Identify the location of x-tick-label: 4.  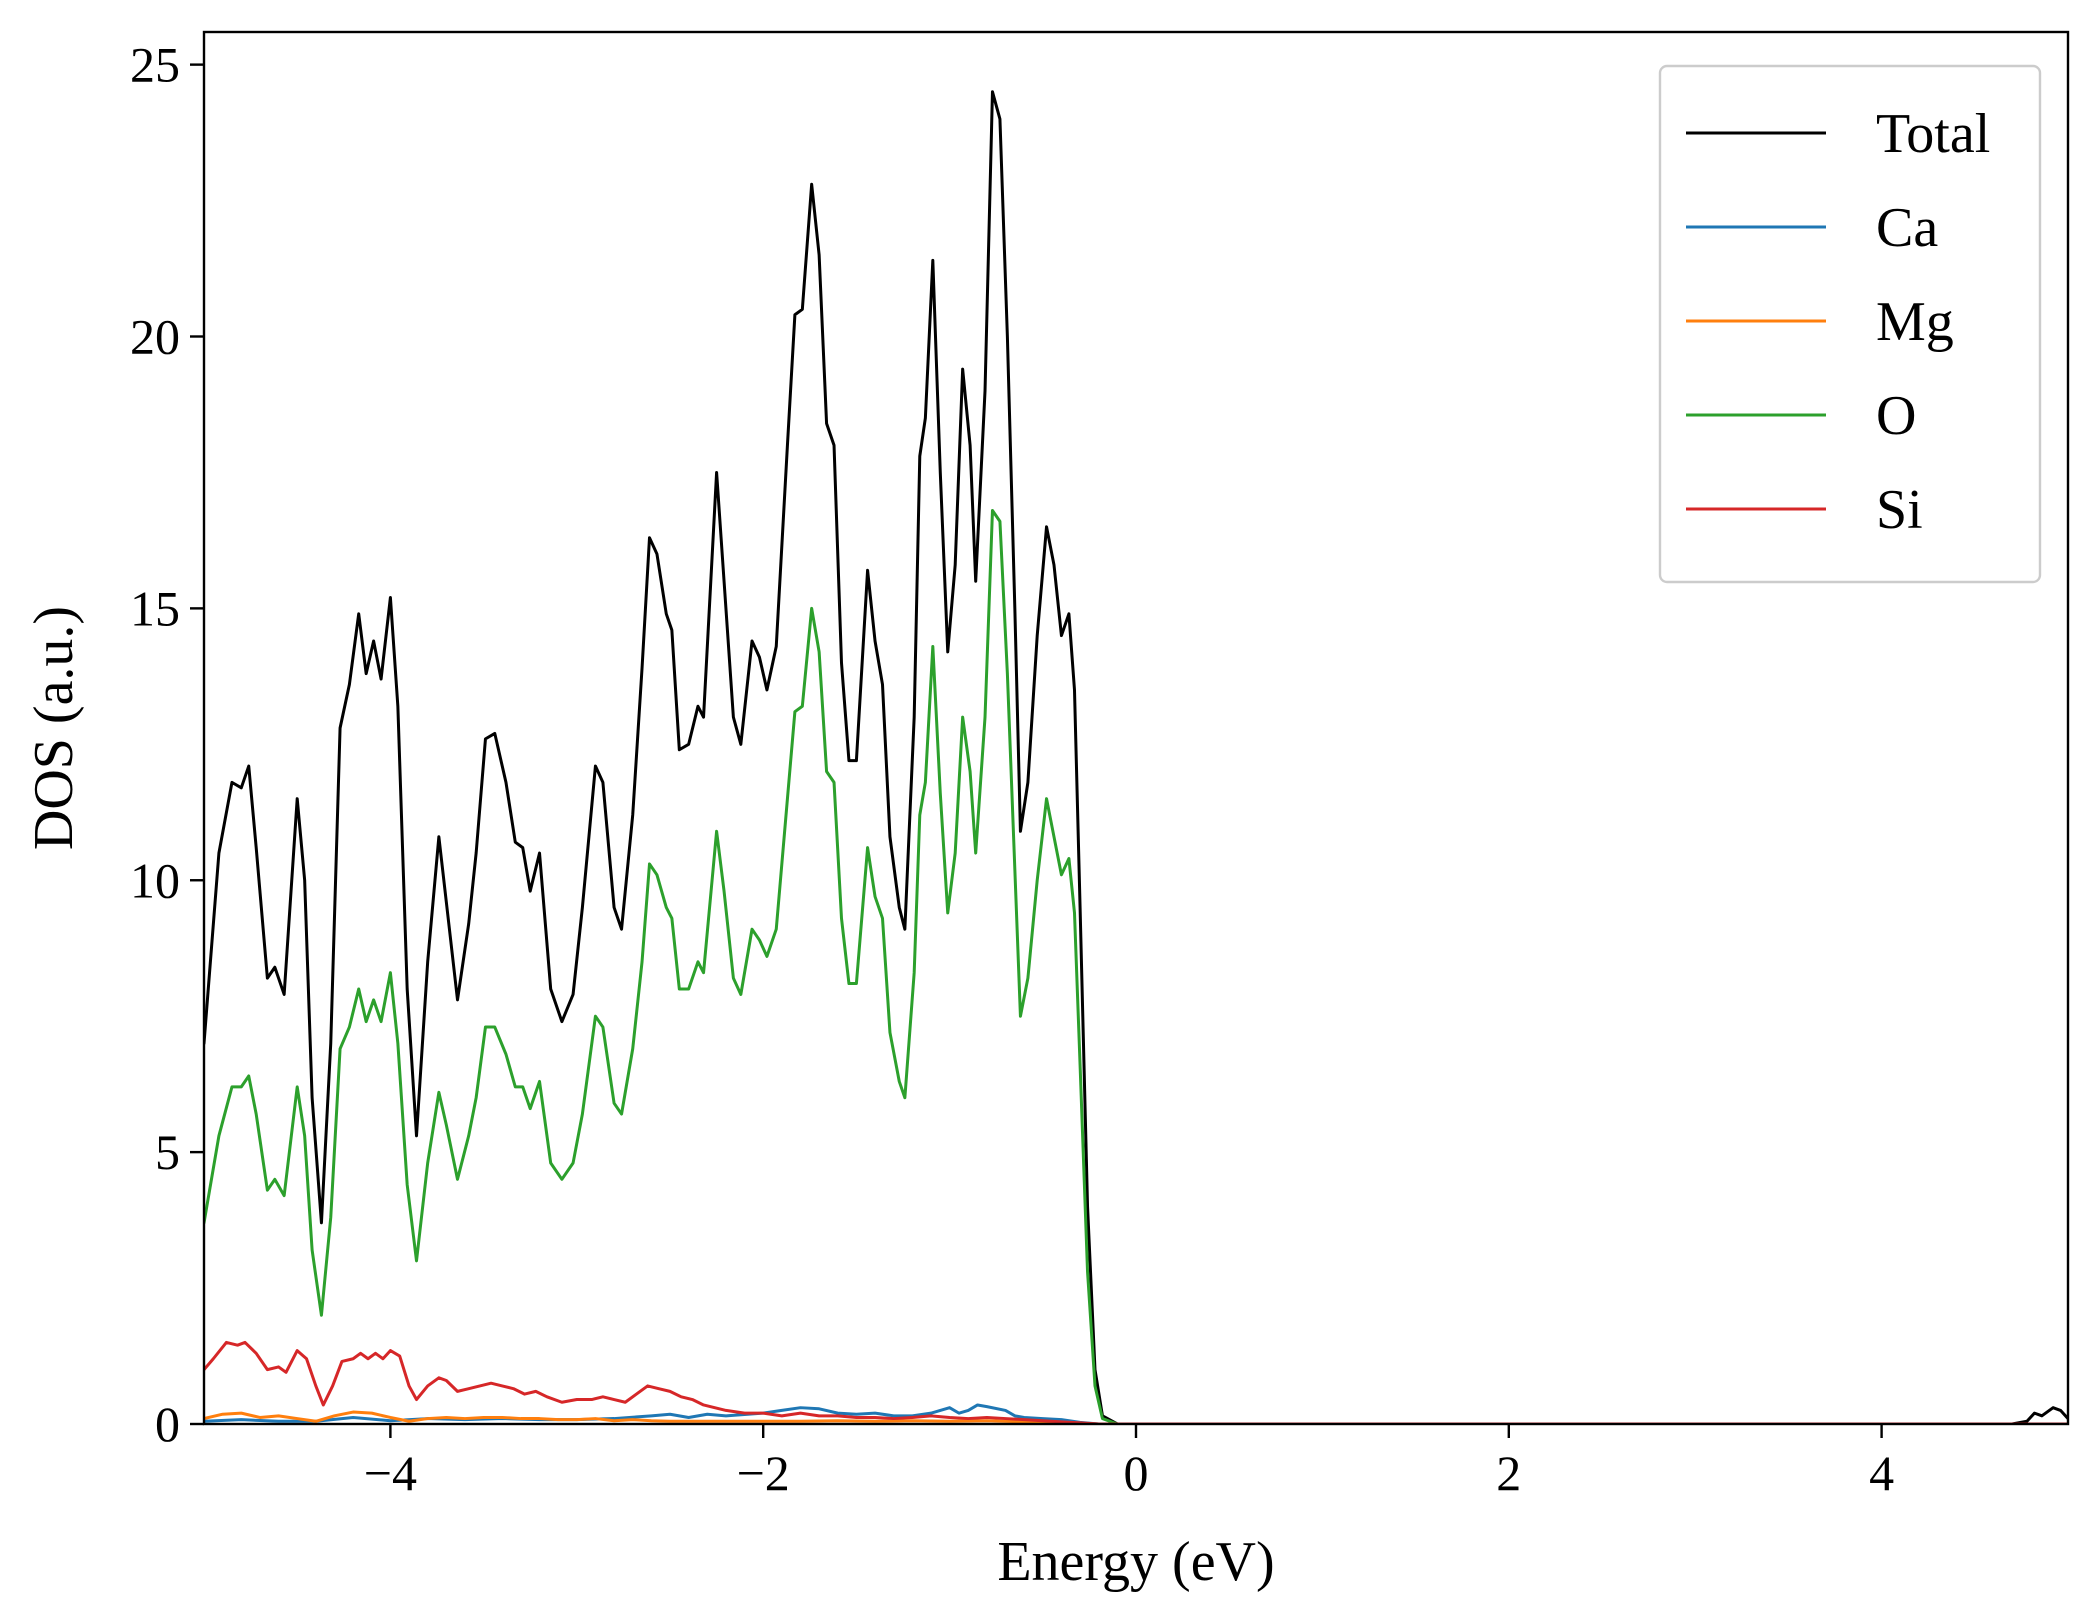
(1881, 1473).